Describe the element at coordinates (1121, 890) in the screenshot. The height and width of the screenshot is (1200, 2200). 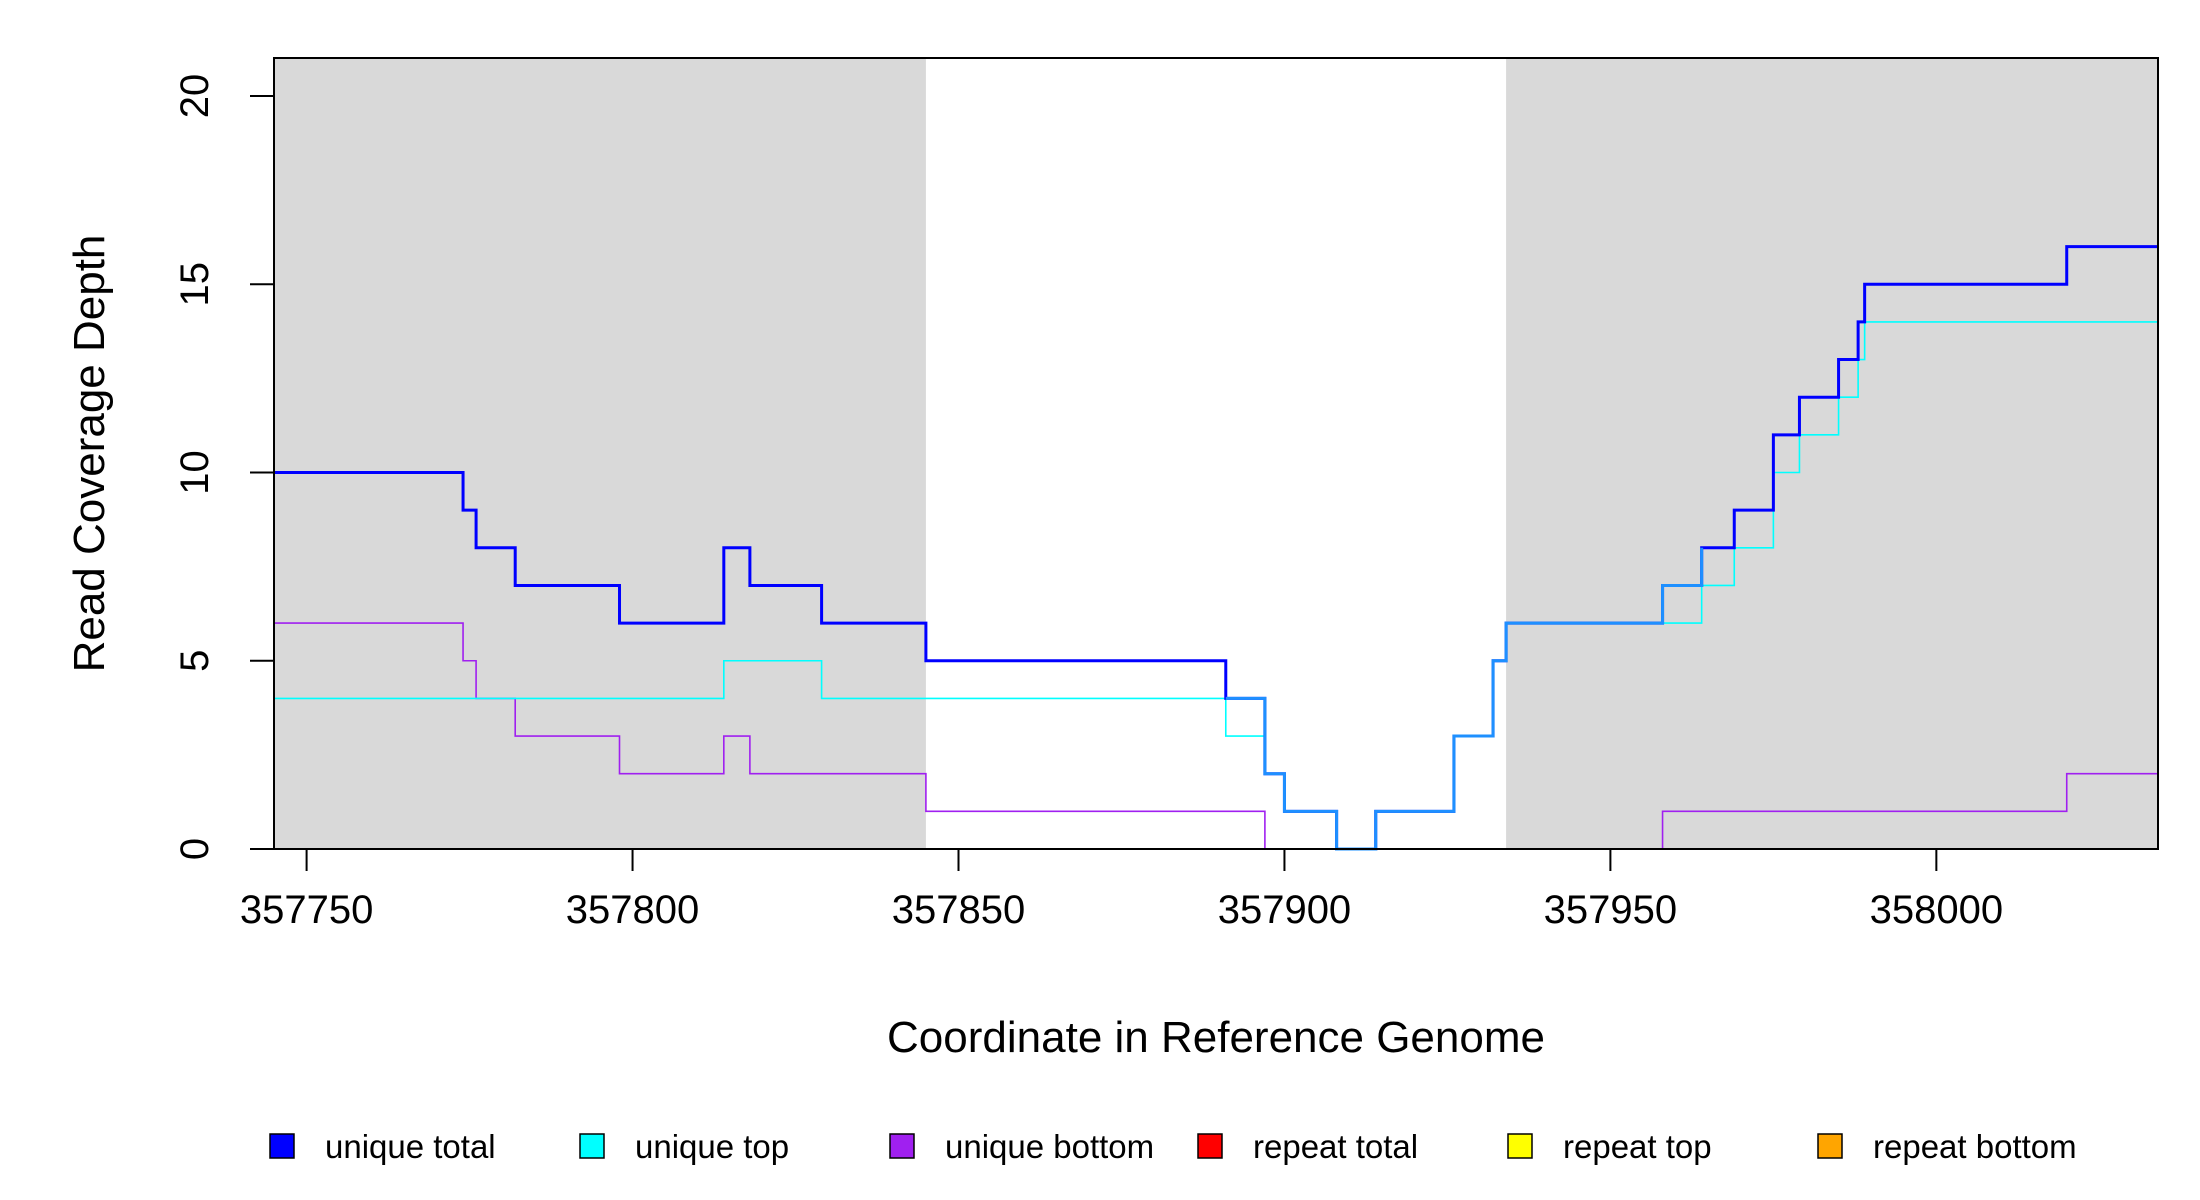
I see `x-axis: 357750 357800 357850 357900 357950 358000` at that location.